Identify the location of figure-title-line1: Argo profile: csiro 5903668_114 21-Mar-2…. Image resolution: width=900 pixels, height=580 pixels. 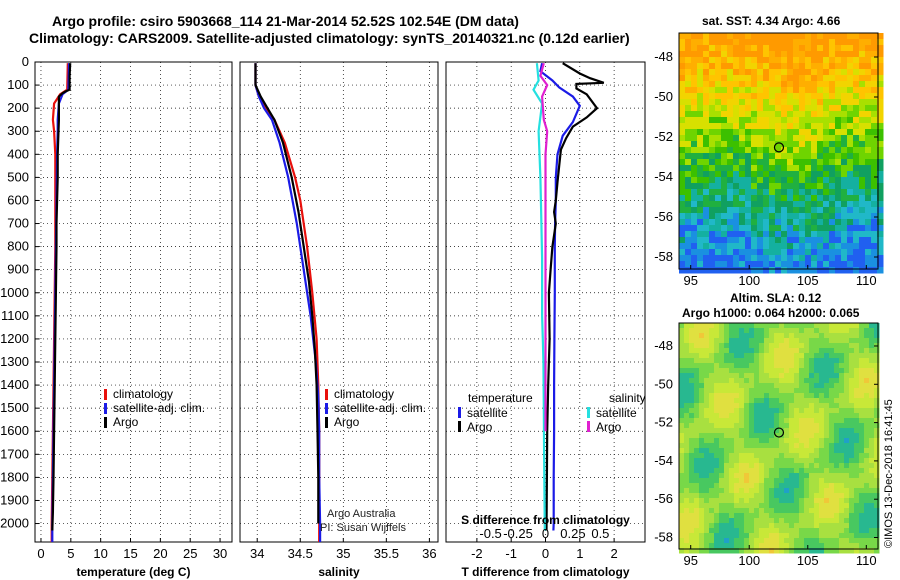
(285, 21).